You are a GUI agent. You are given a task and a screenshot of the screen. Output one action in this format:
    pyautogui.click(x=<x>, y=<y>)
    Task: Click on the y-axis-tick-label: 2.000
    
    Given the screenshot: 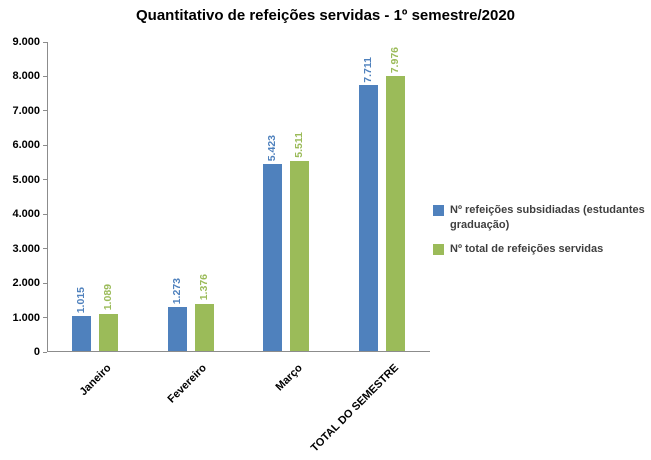 What is the action you would take?
    pyautogui.click(x=26, y=283)
    